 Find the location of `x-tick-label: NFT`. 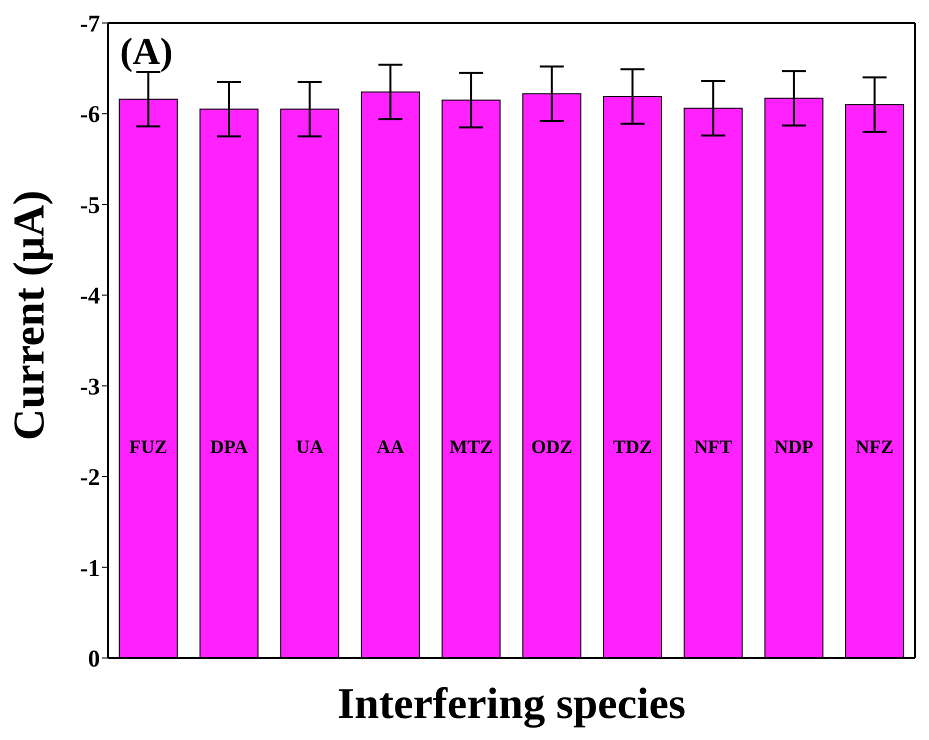

x-tick-label: NFT is located at coordinates (713, 447).